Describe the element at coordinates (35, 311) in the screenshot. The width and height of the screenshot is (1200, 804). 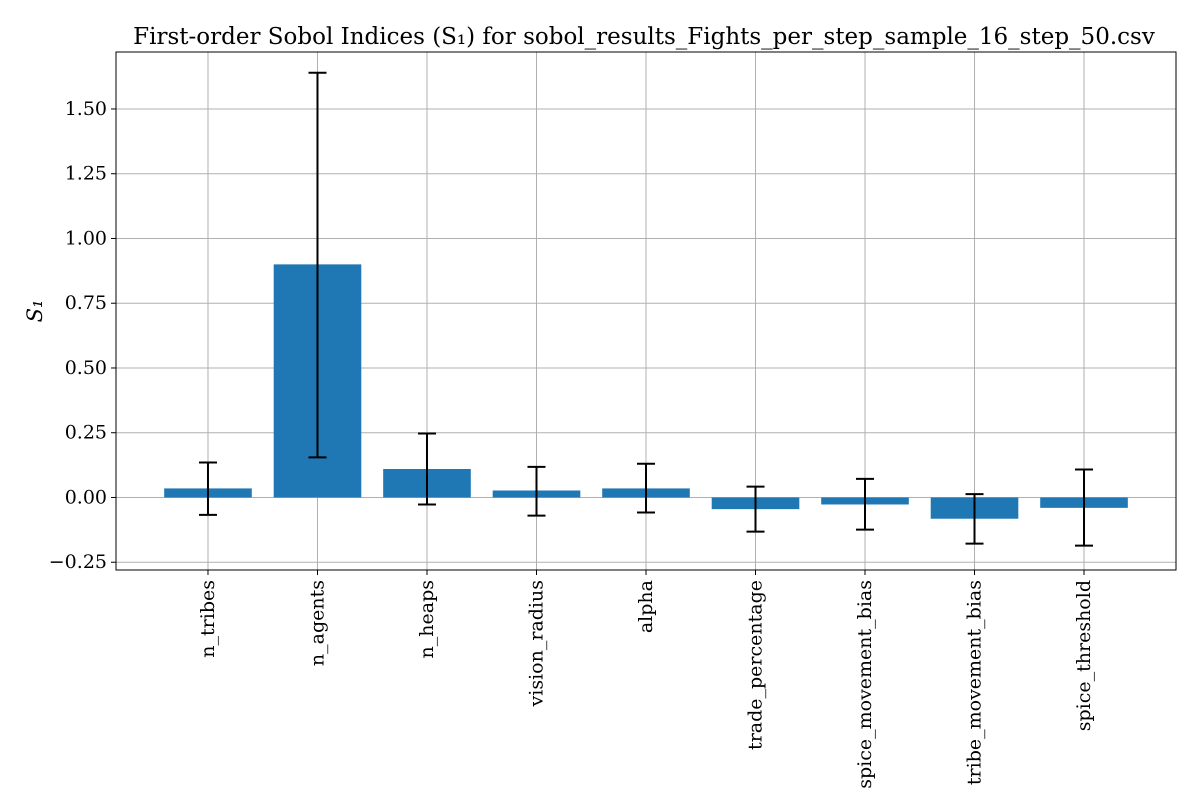
I see `y-axis-label: S₁` at that location.